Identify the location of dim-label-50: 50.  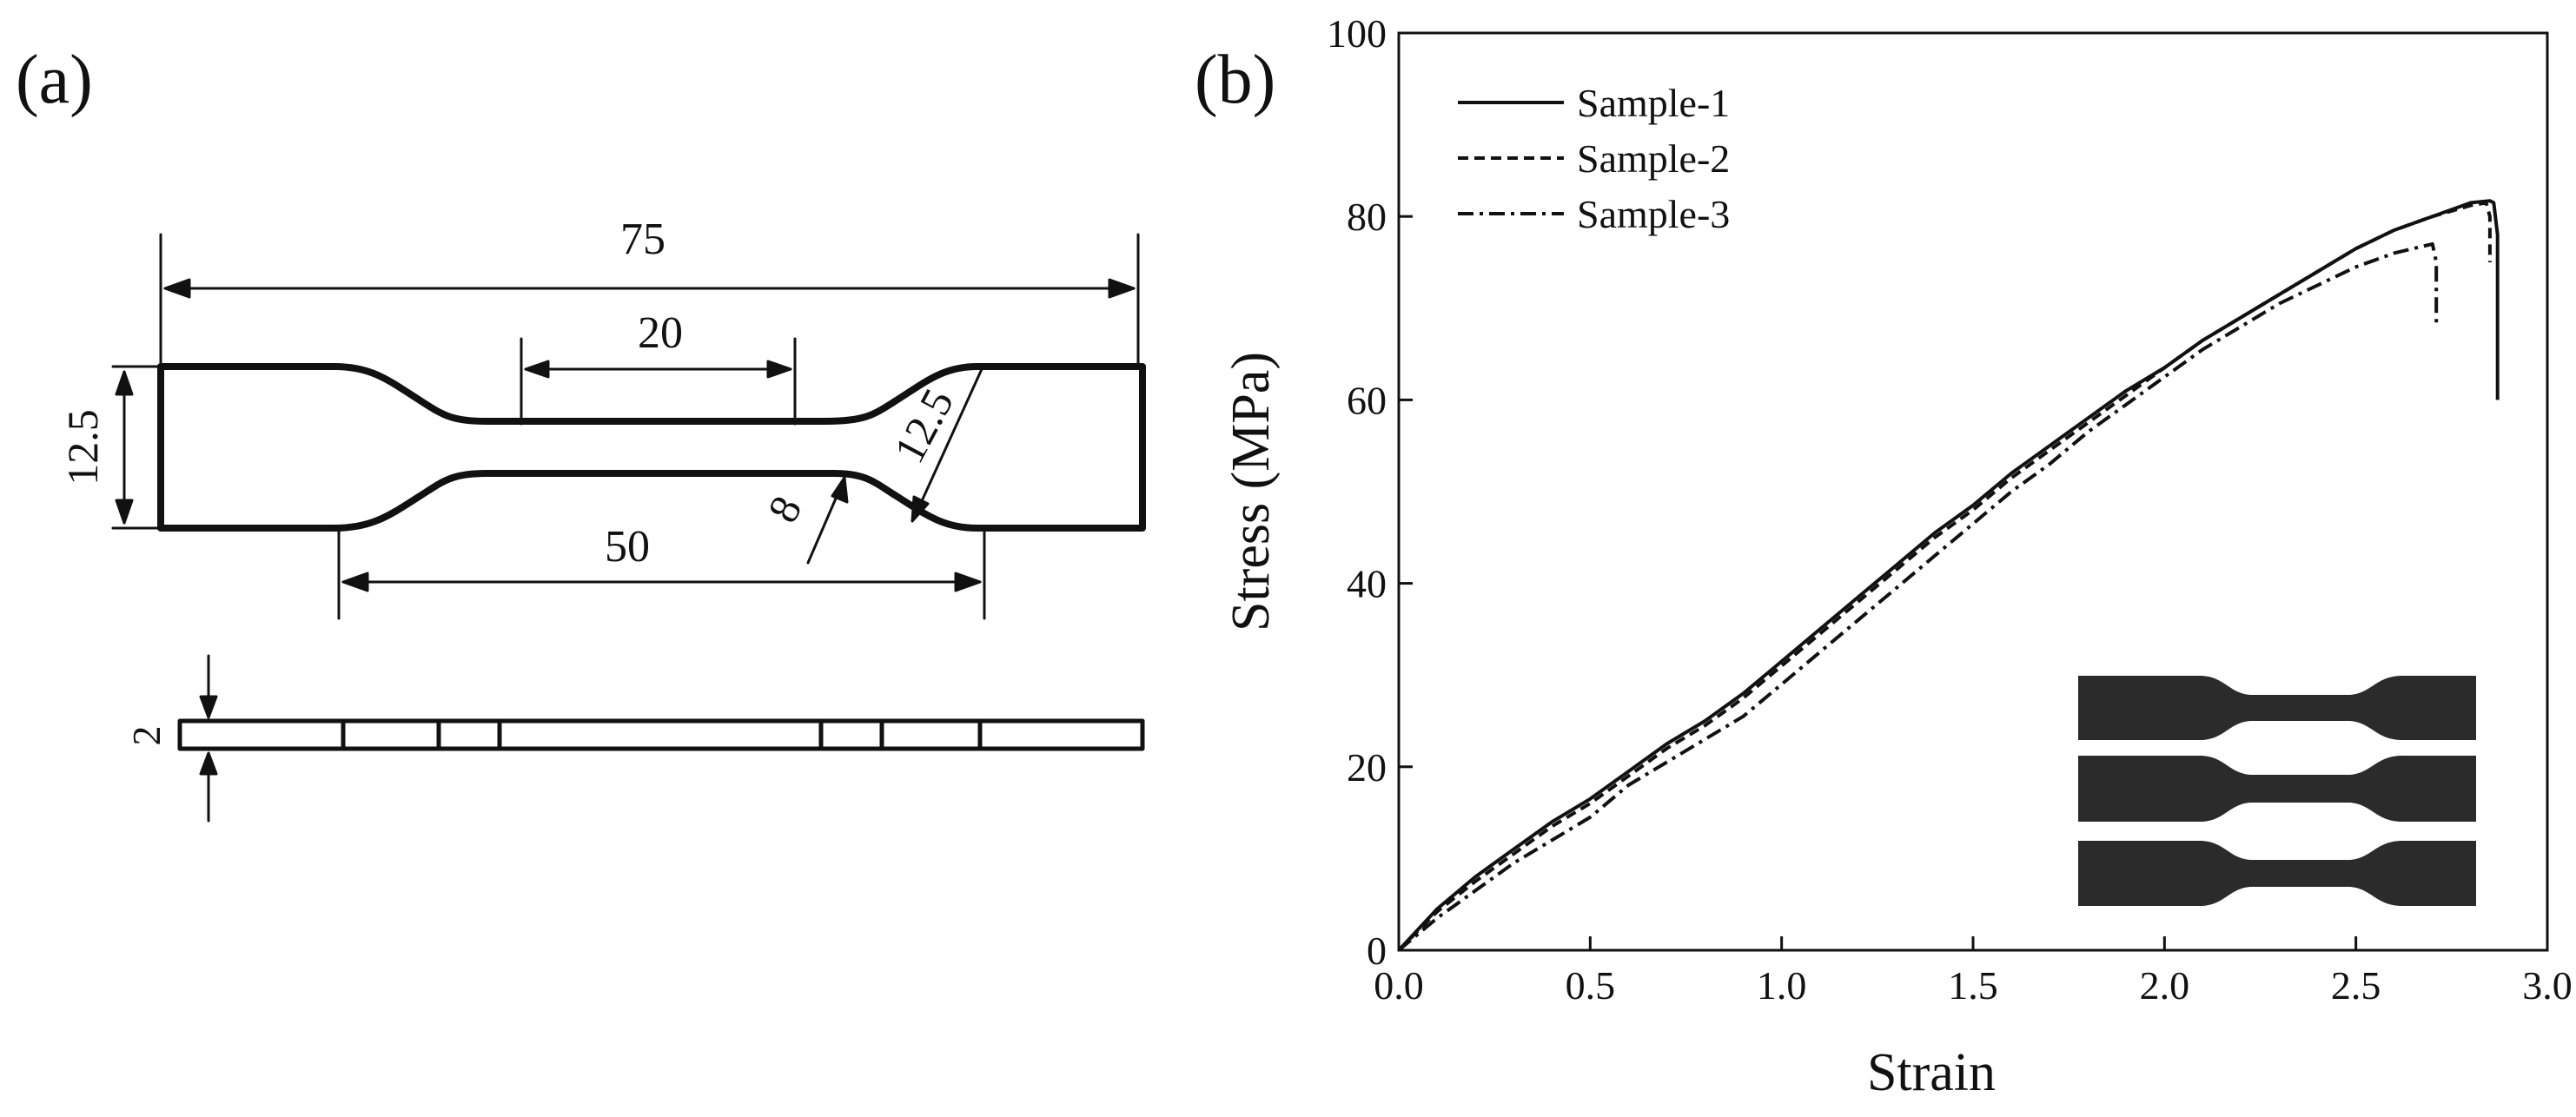
(627, 547).